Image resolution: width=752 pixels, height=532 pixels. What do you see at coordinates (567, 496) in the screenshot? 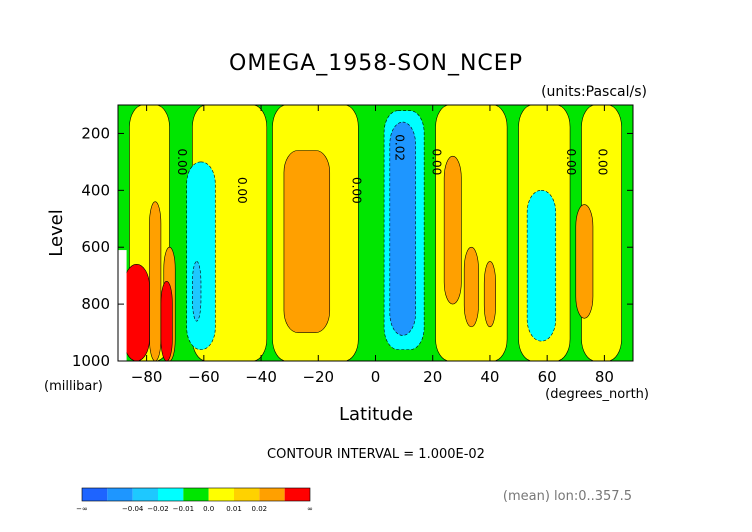
I see `footer-mean: (mean) lon:0..357.5` at bounding box center [567, 496].